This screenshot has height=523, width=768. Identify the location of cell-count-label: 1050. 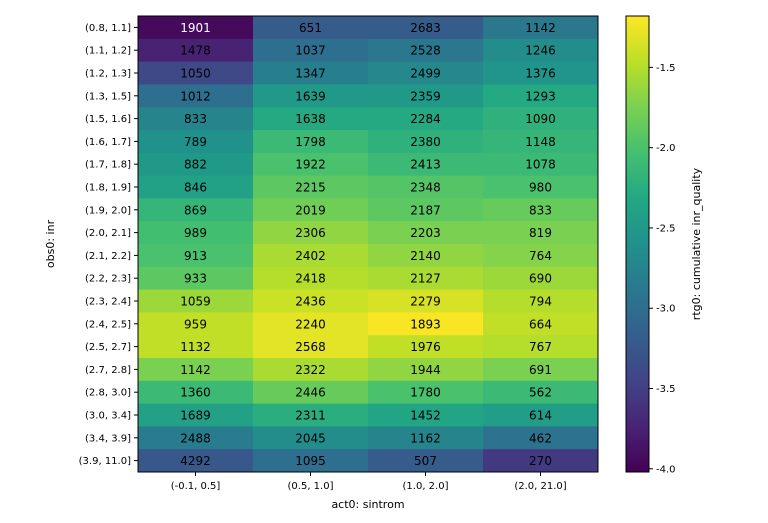
(195, 74).